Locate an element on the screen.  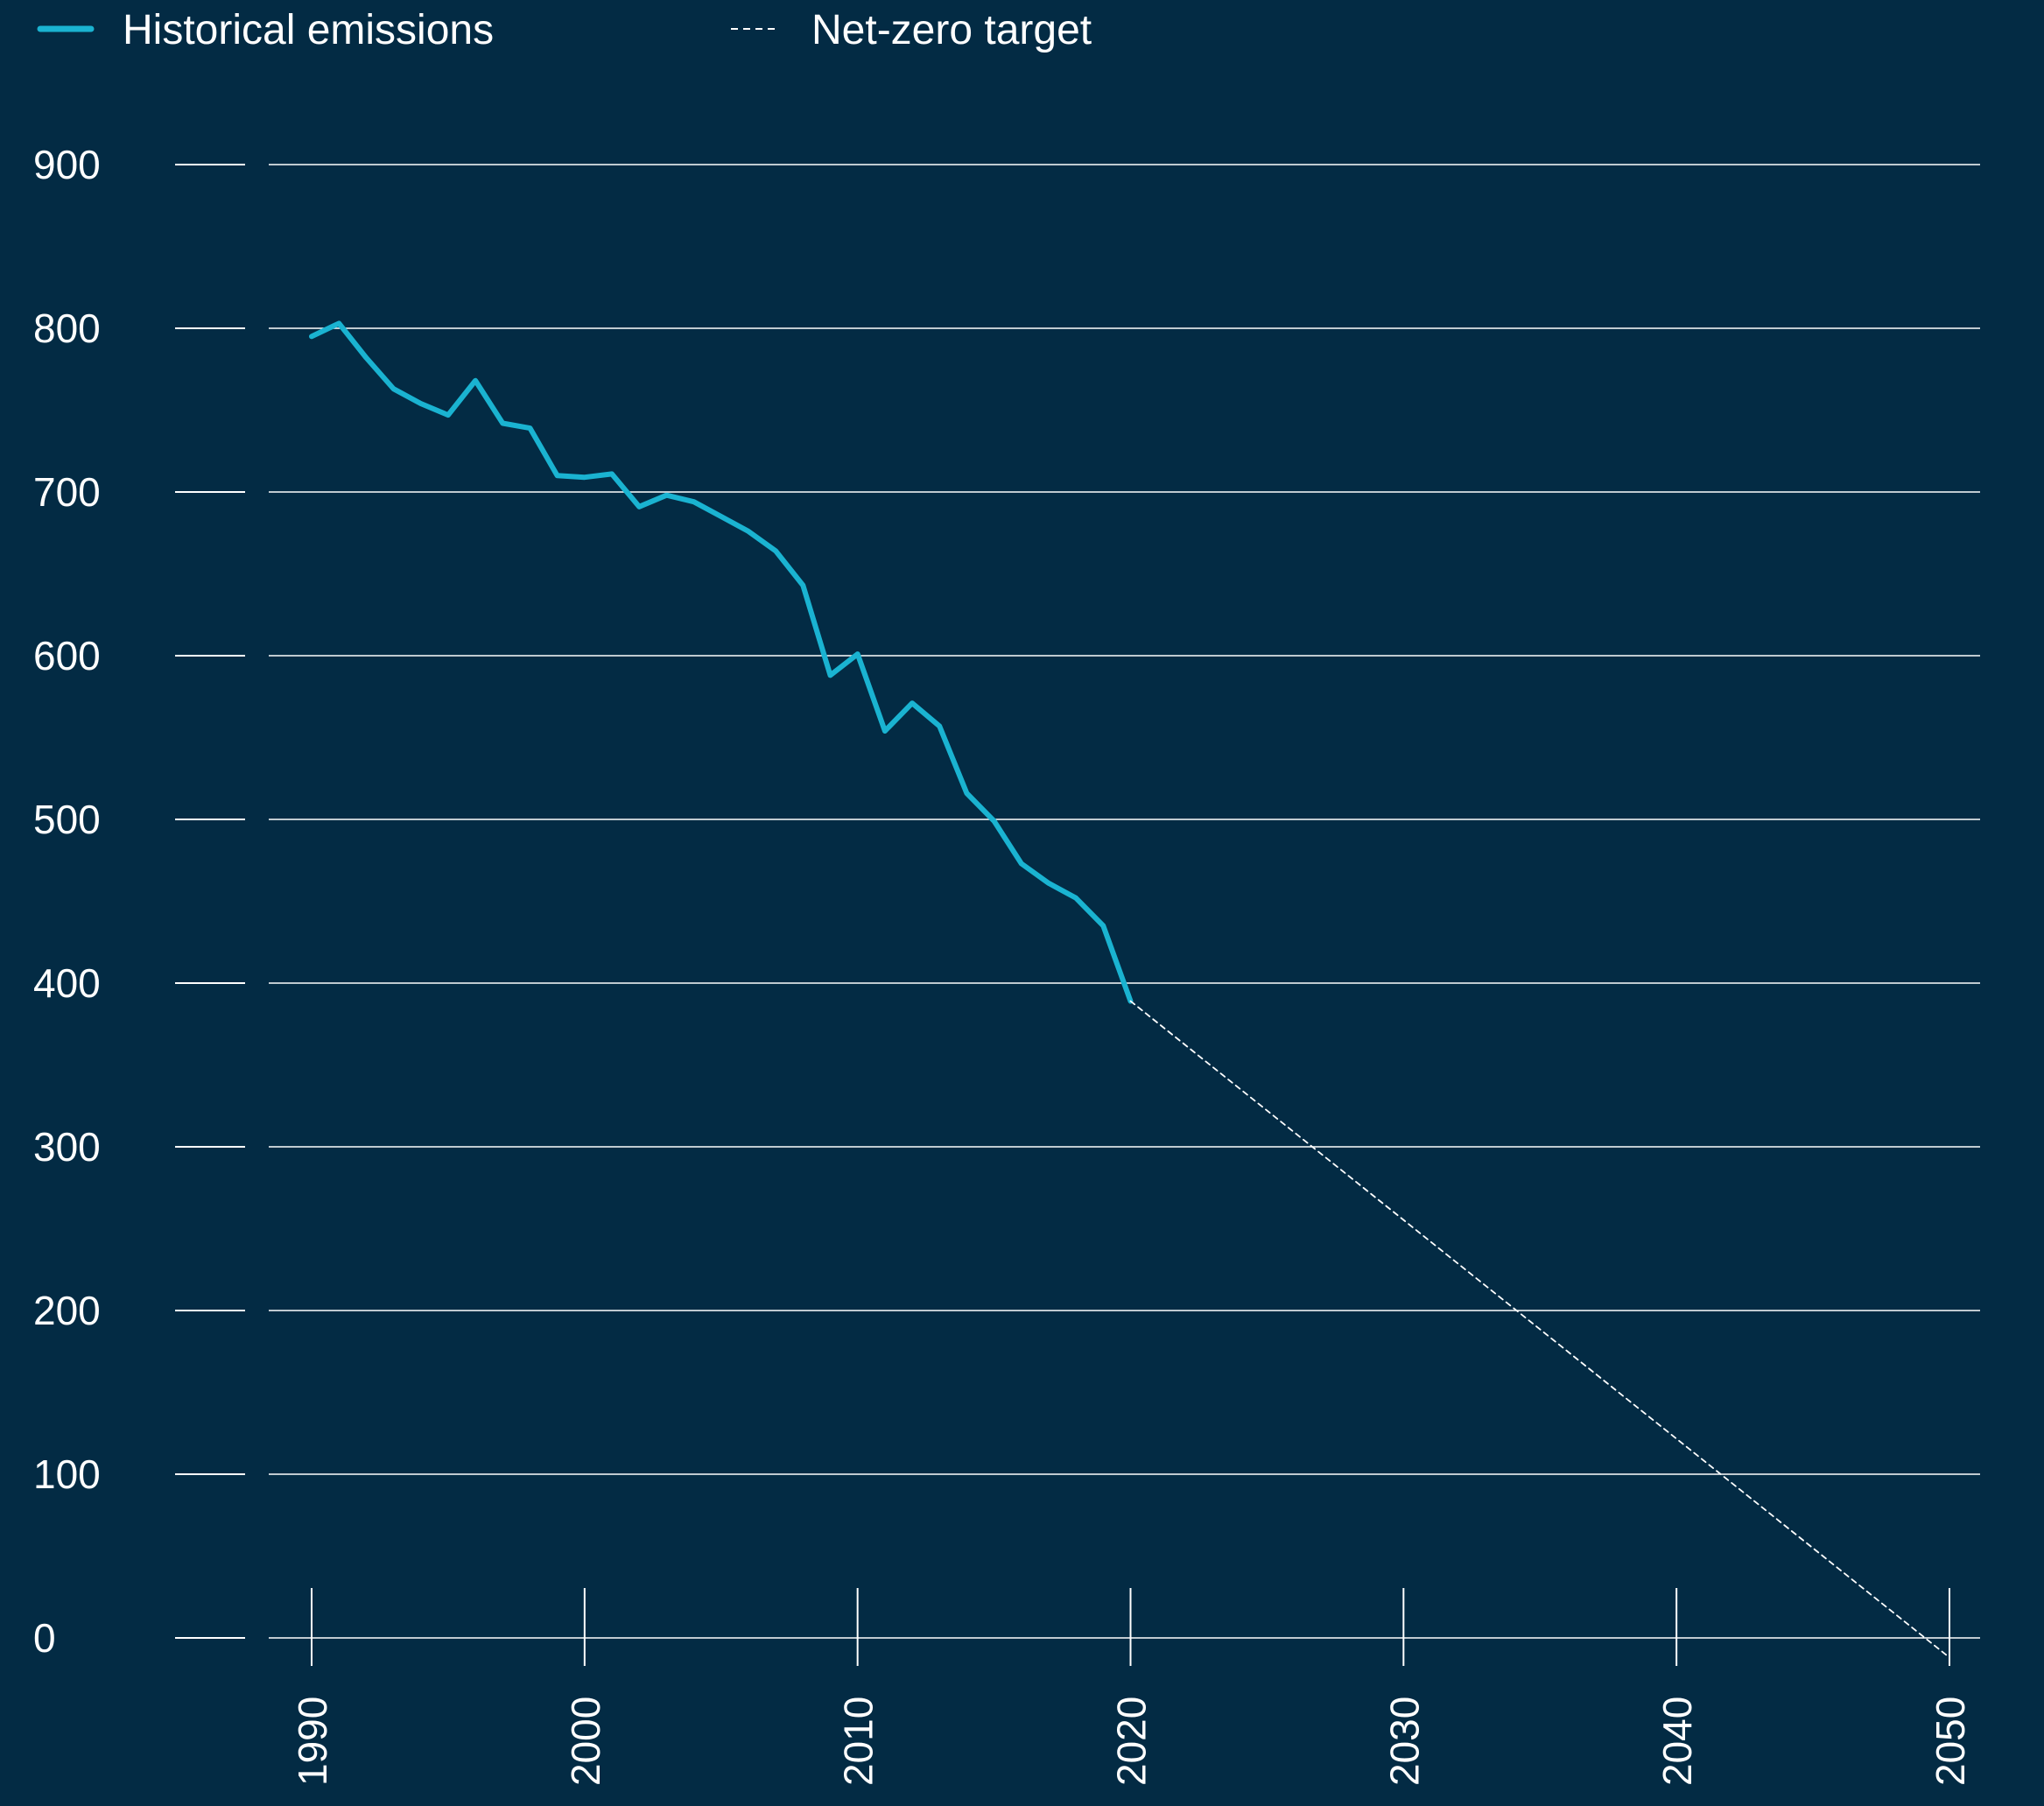
legend-label-target: Net-zero target is located at coordinates (951, 30).